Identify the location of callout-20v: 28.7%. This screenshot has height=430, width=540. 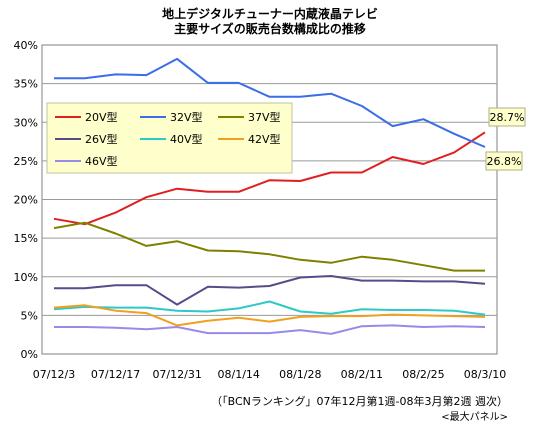
(507, 117).